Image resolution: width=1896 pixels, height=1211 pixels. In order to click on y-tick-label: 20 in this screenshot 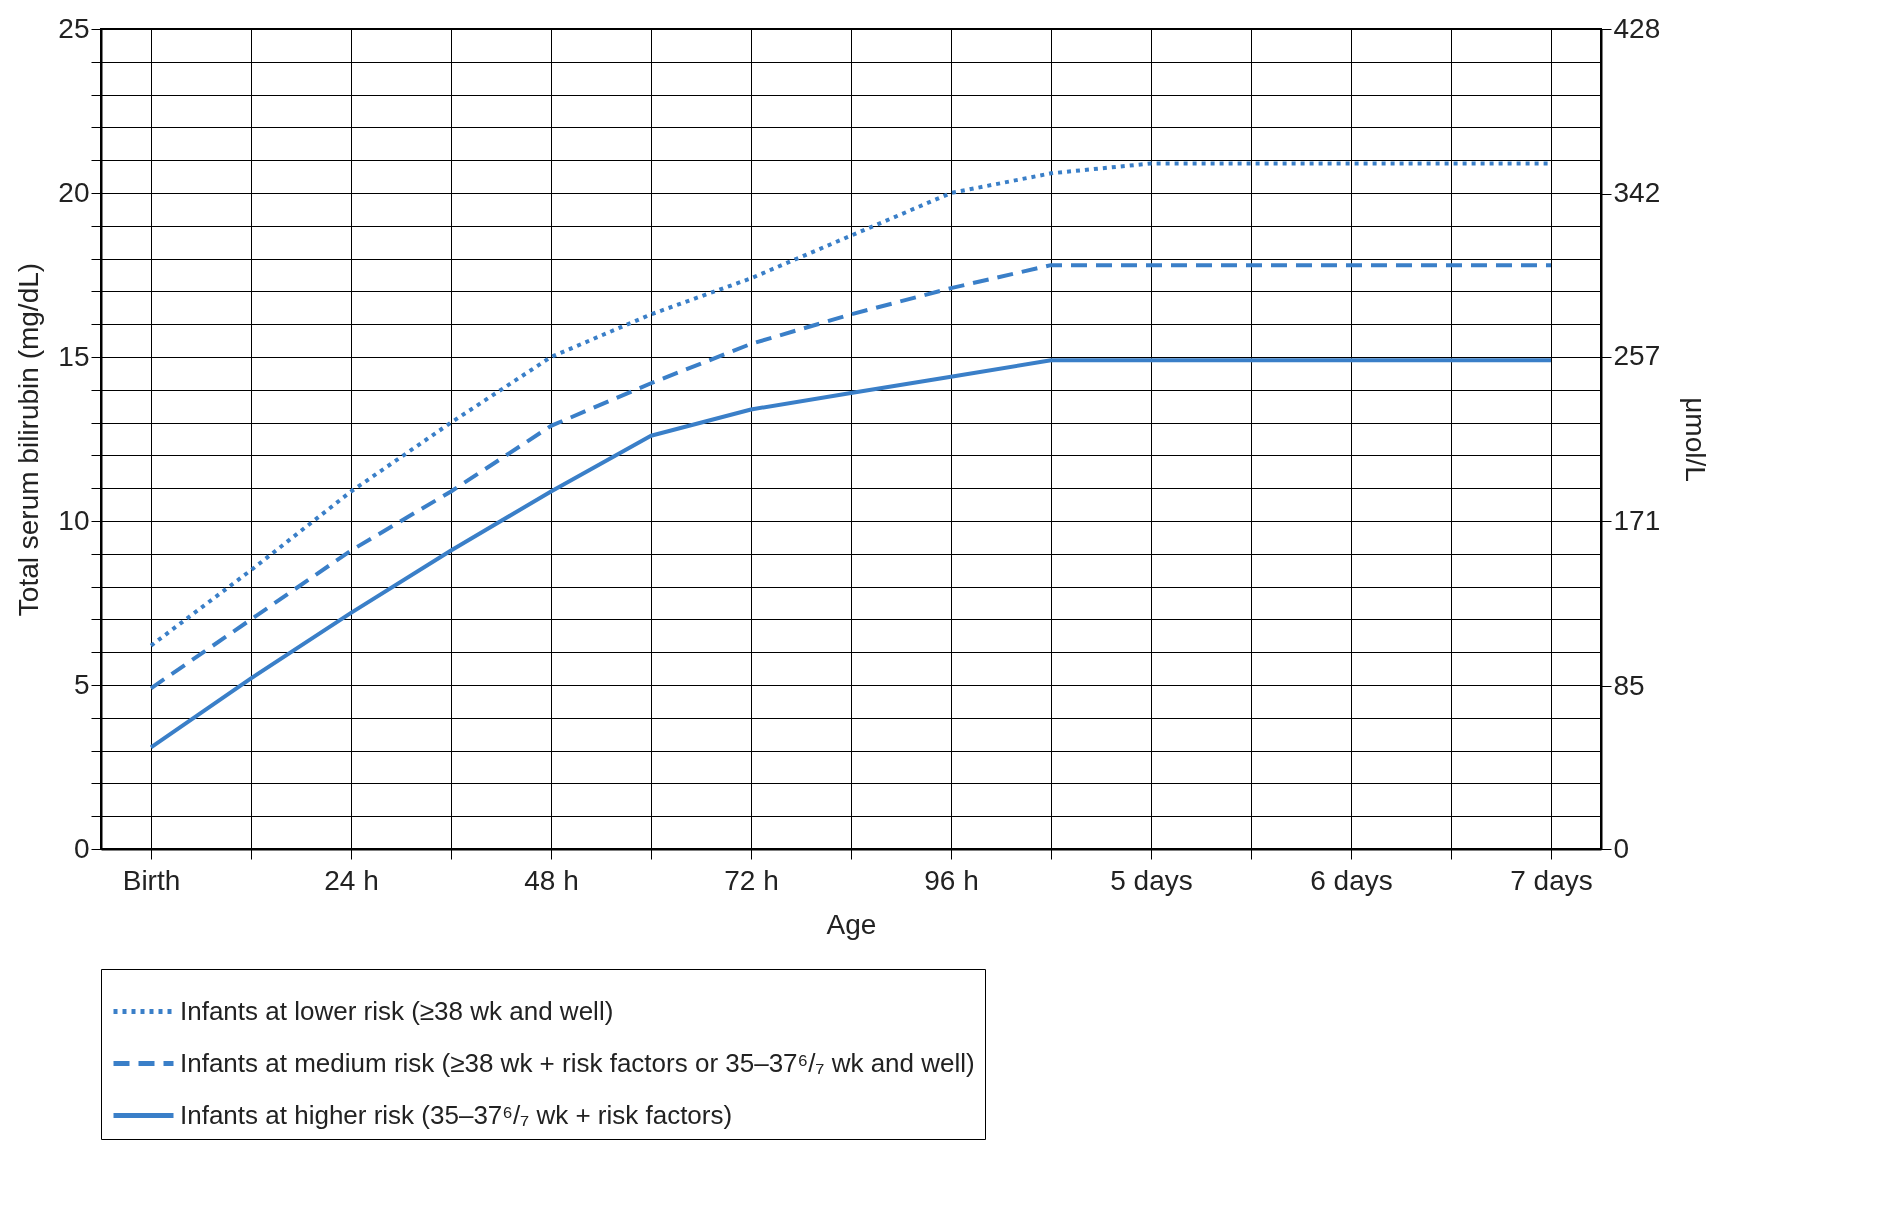, I will do `click(74, 192)`.